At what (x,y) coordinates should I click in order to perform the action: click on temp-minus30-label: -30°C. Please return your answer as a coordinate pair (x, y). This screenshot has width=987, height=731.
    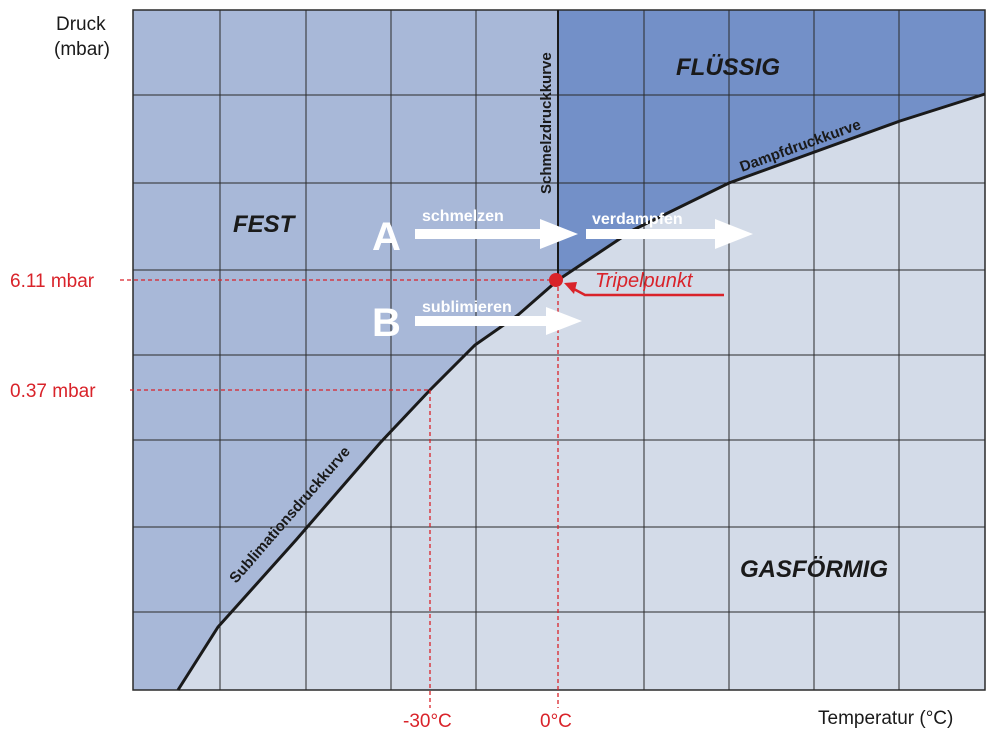
    Looking at the image, I should click on (427, 721).